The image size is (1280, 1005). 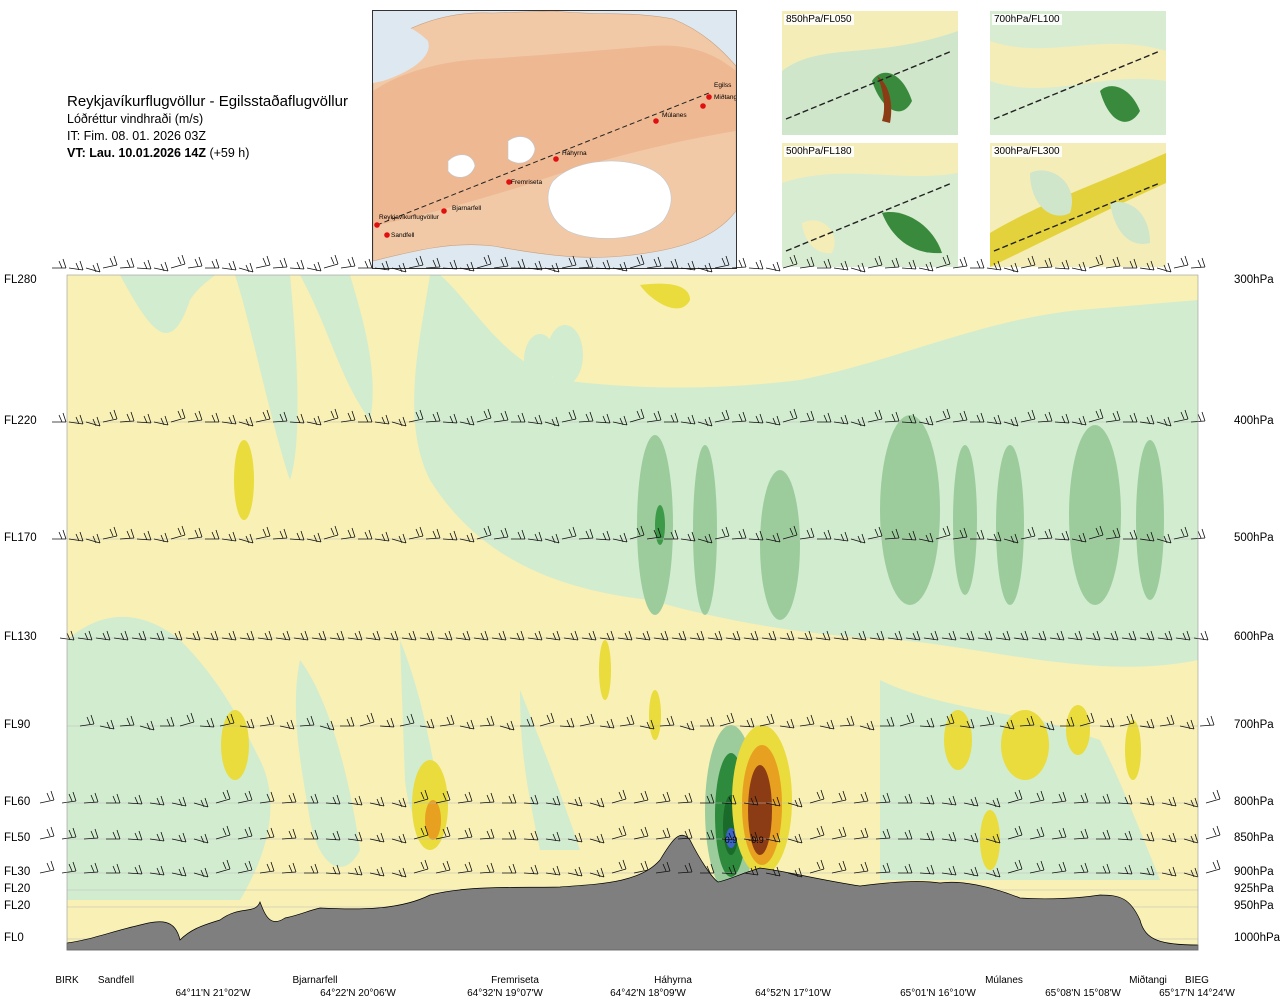 I want to click on terrain-profile, so click(x=632, y=892).